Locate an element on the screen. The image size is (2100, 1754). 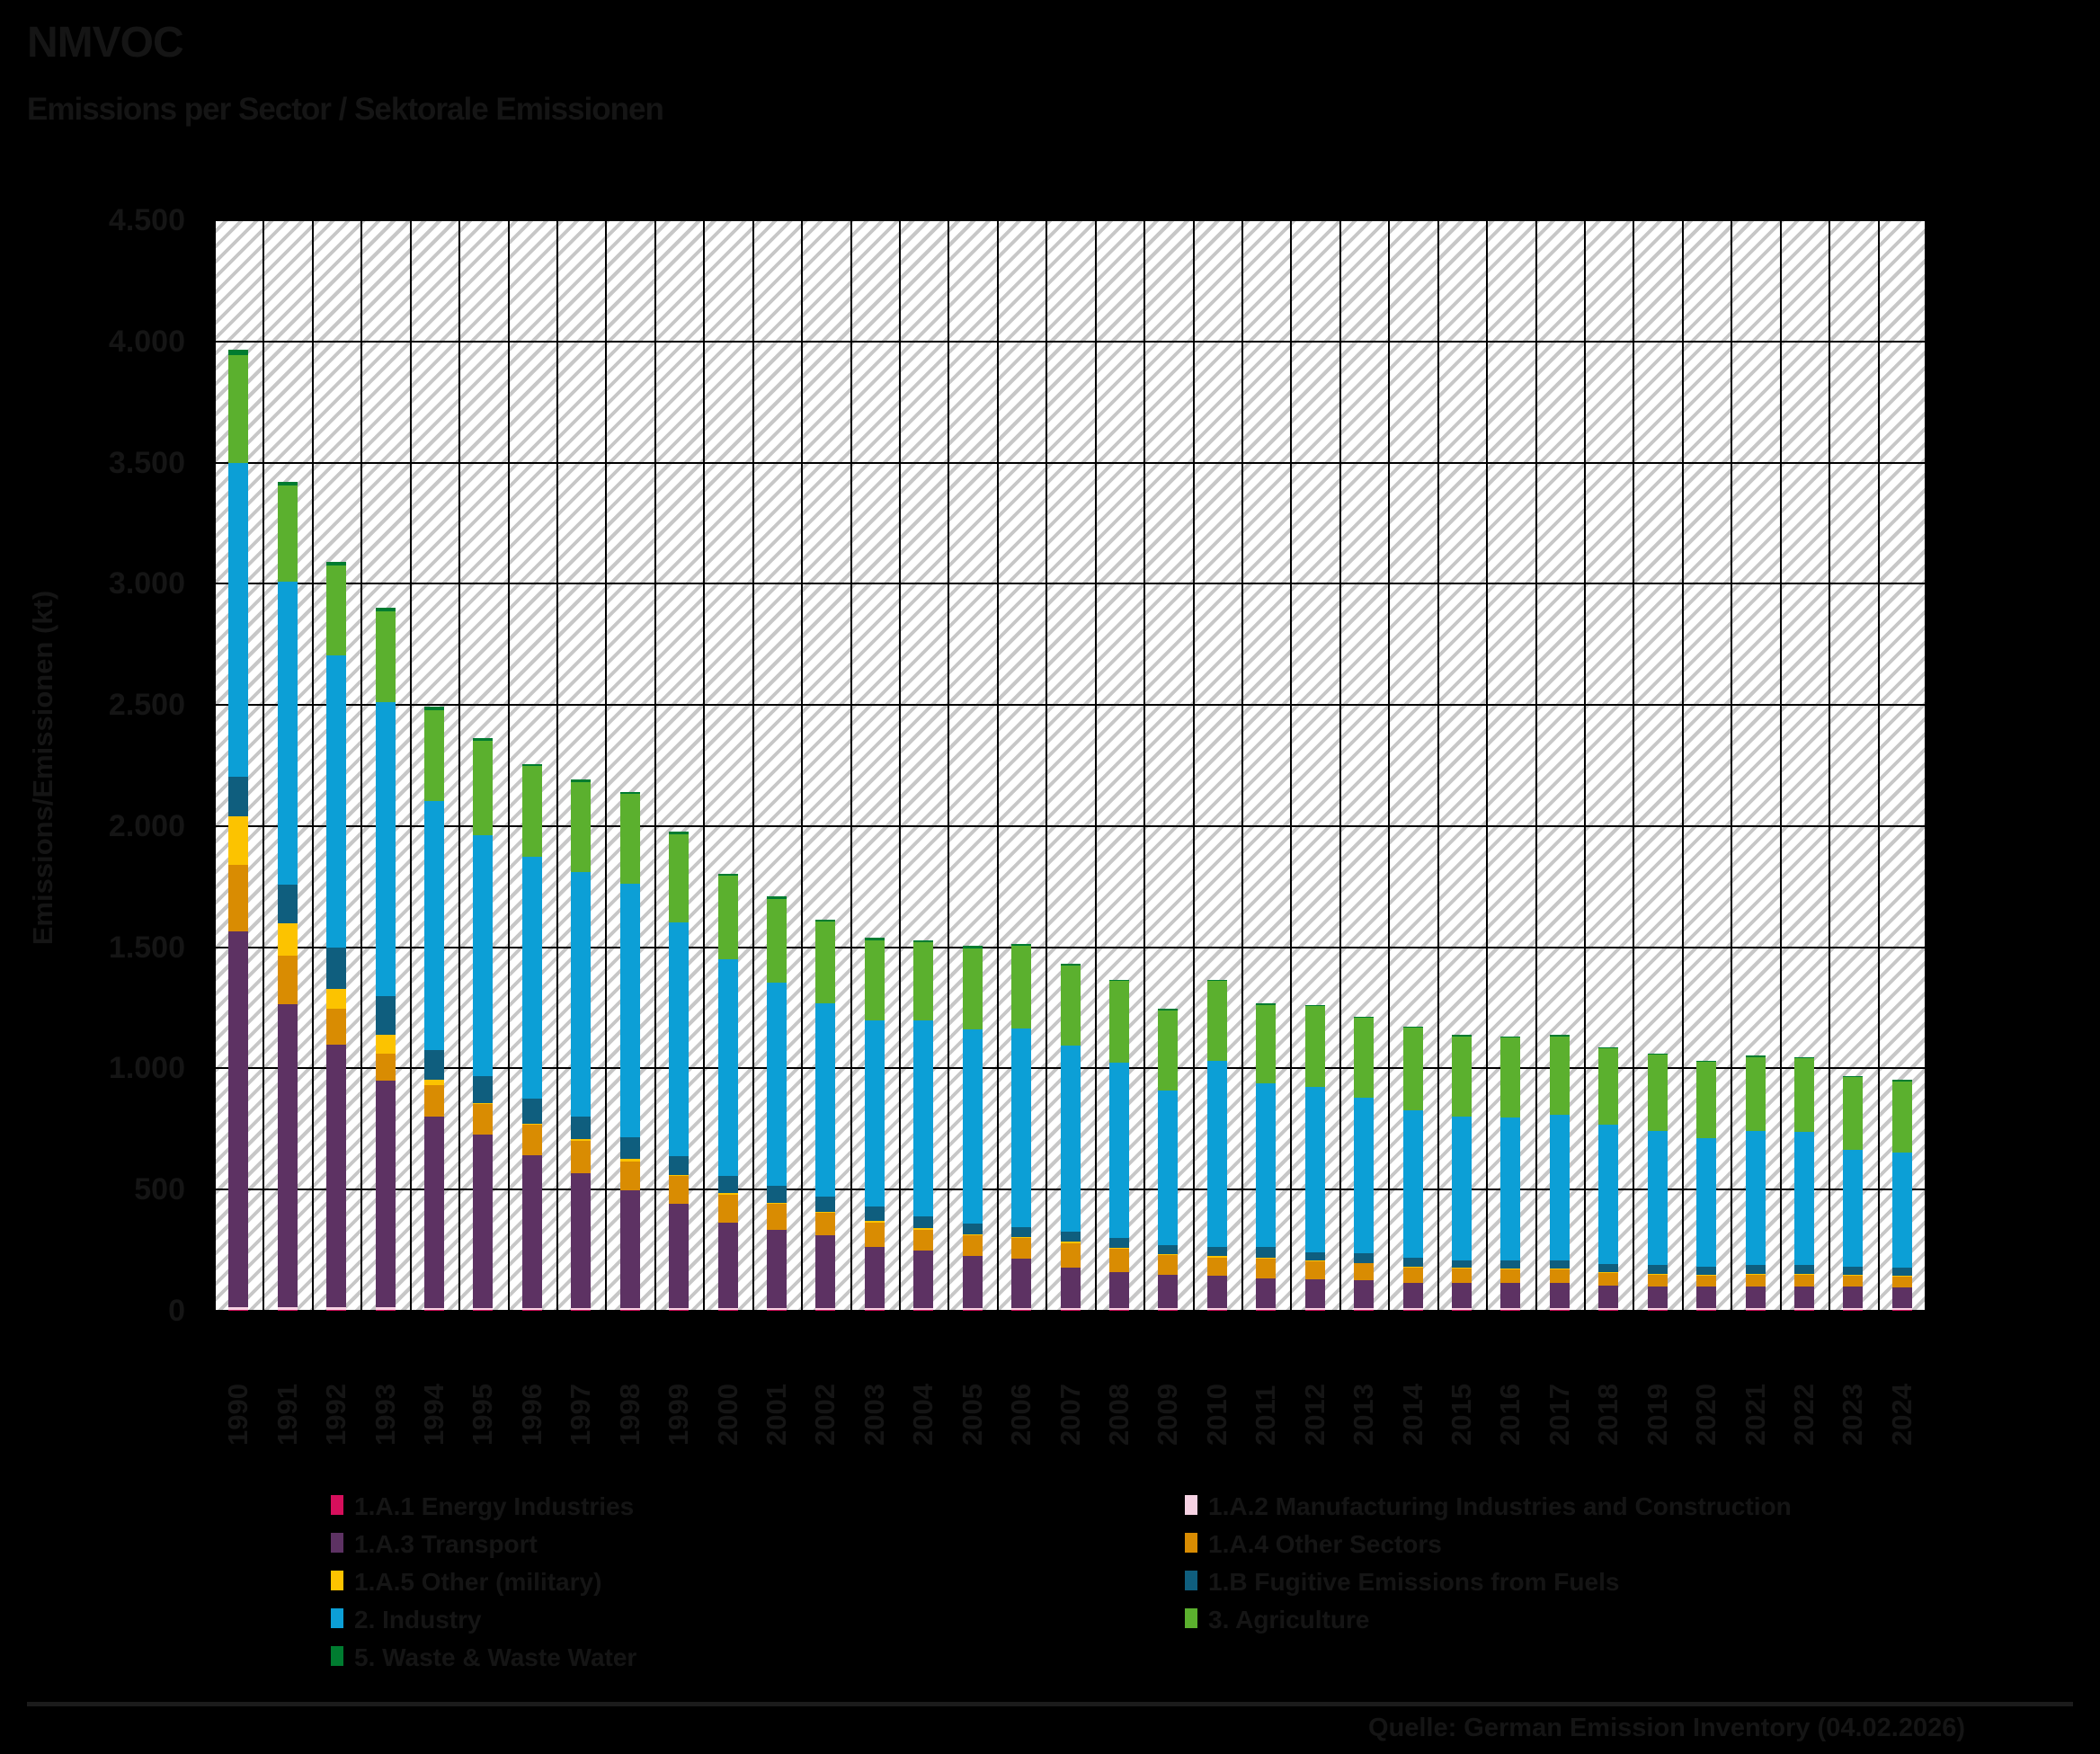
stacked-bar-2017 is located at coordinates (1559, 1173).